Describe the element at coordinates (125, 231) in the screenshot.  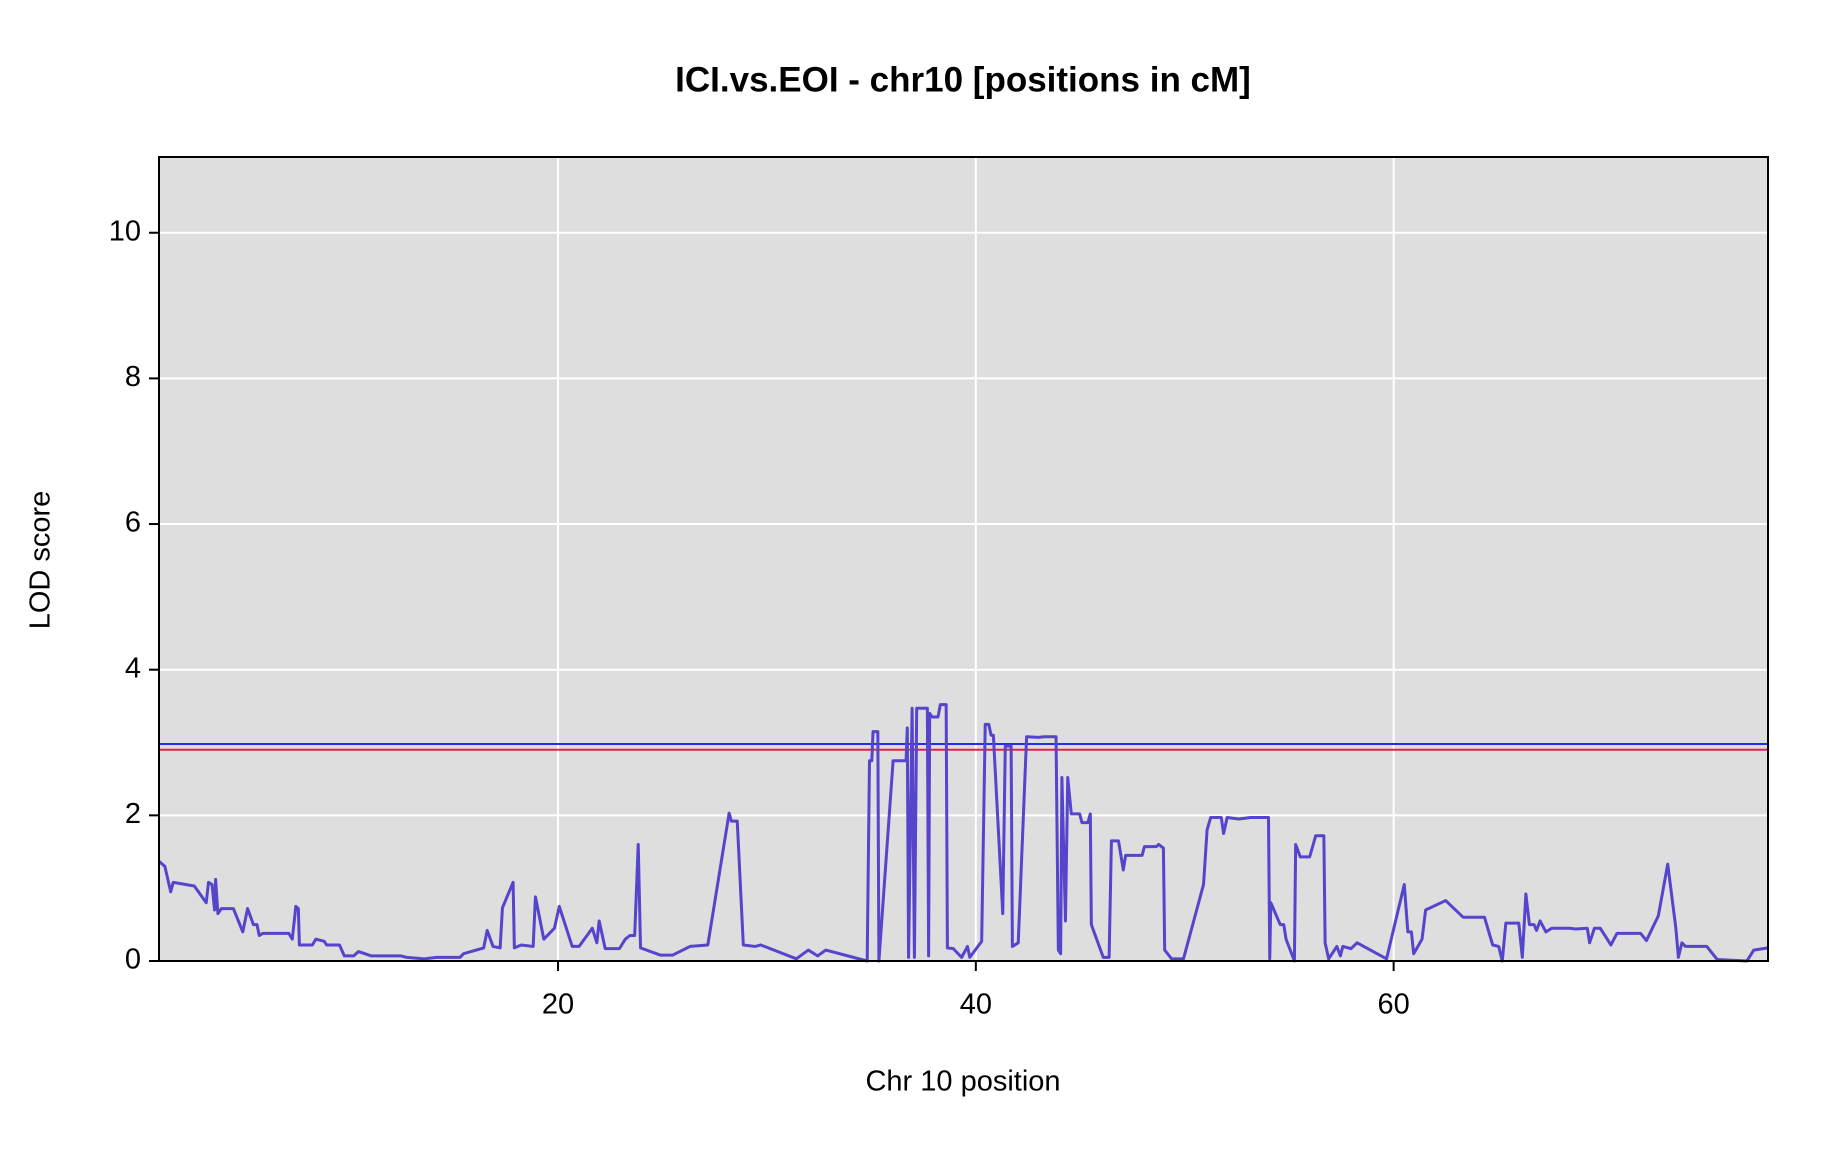
I see `y-tick-label: 10` at that location.